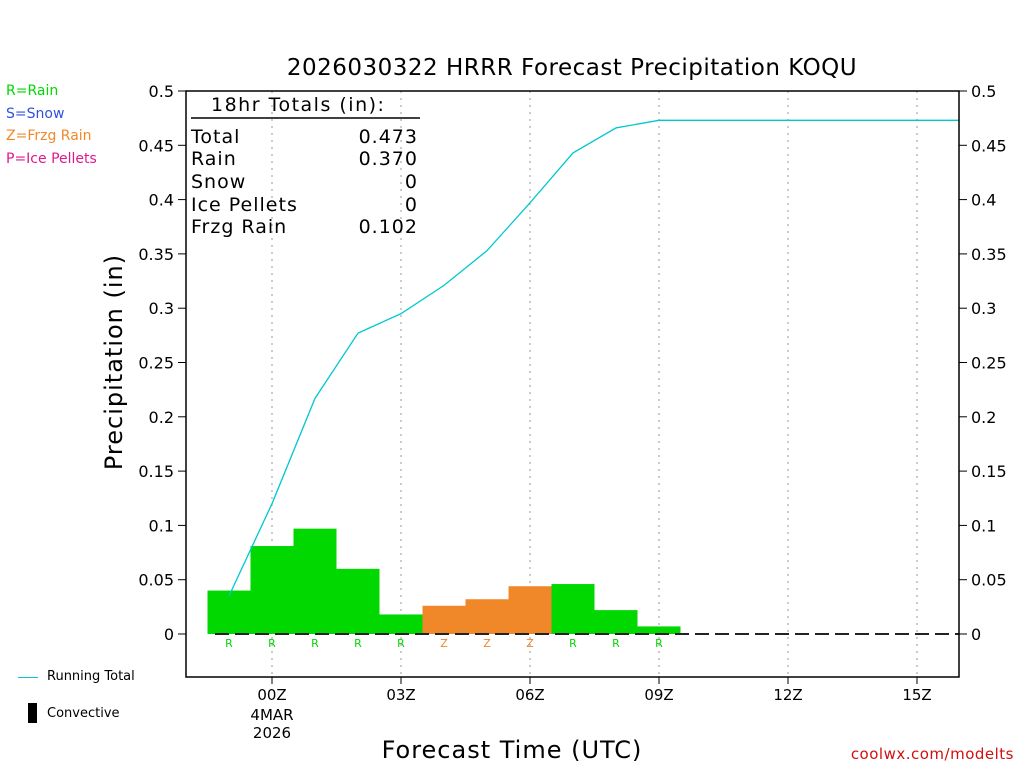 Image resolution: width=1024 pixels, height=768 pixels. Describe the element at coordinates (976, 634) in the screenshot. I see `y-tick-label-right: 0` at that location.